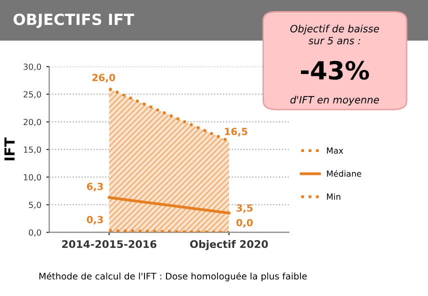 The image size is (428, 296). What do you see at coordinates (344, 173) in the screenshot?
I see `legend-label: Médiane` at bounding box center [344, 173].